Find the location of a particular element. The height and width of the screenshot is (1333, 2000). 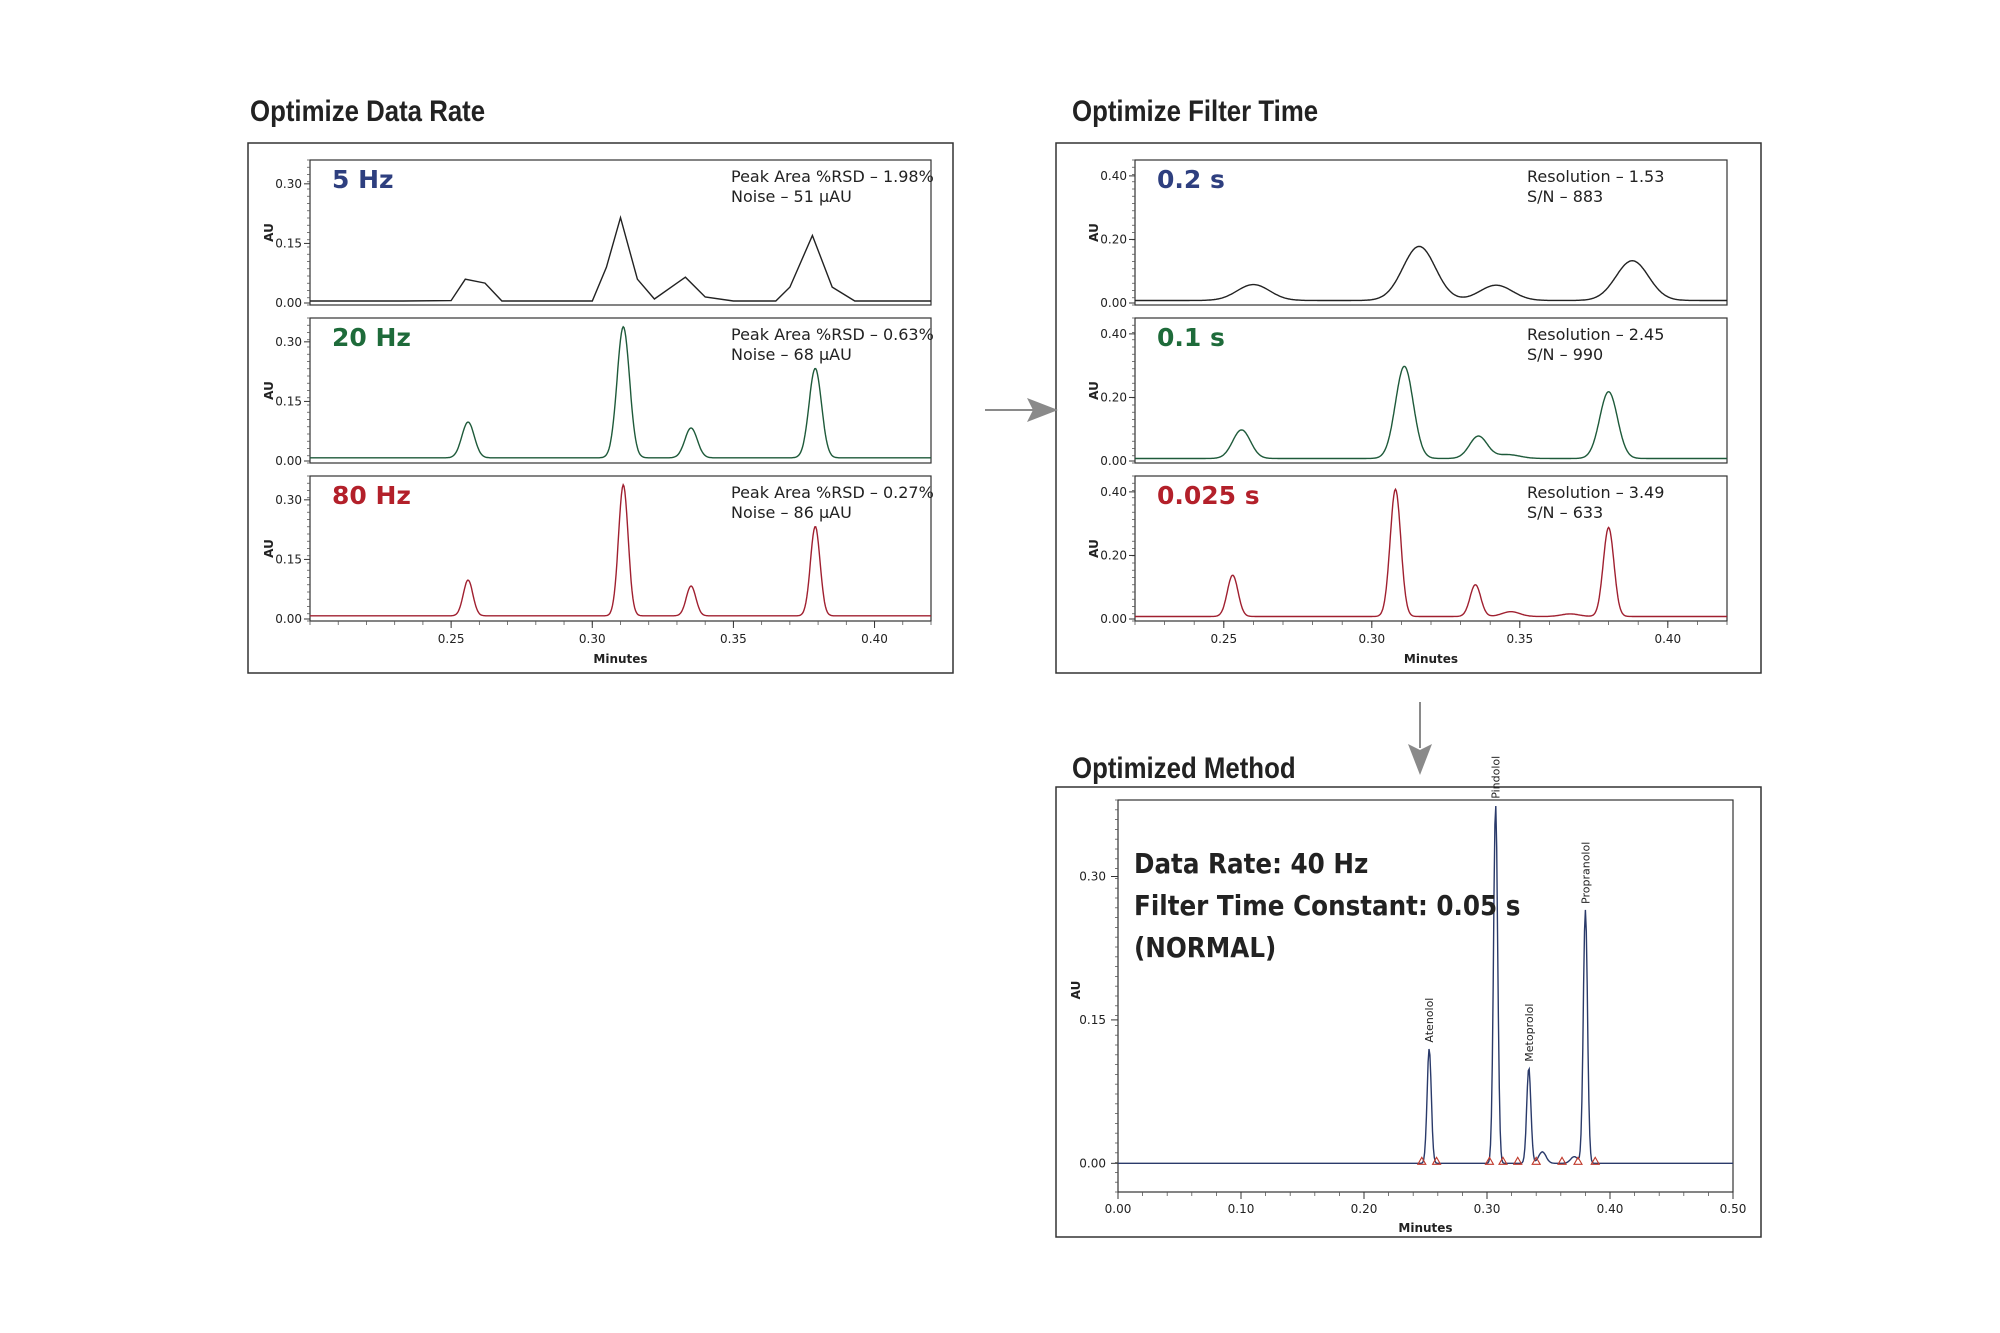

panel-stat: S/N – 633 is located at coordinates (1565, 512).